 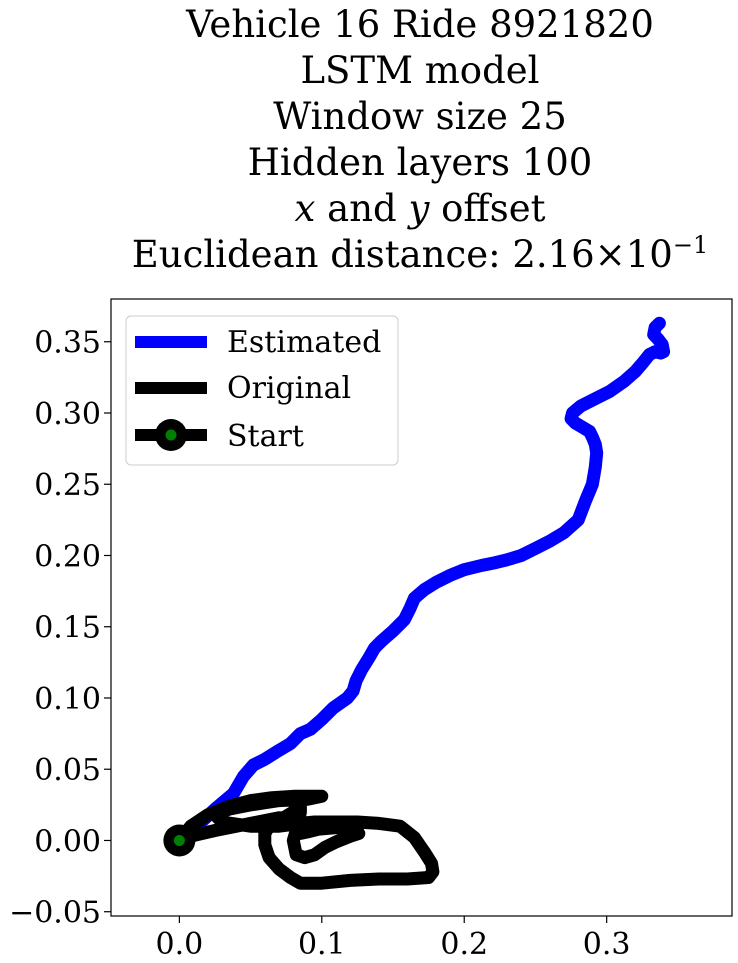 I want to click on title-line-vehicle: Vehicle 16 Ride 8921820, so click(x=420, y=24).